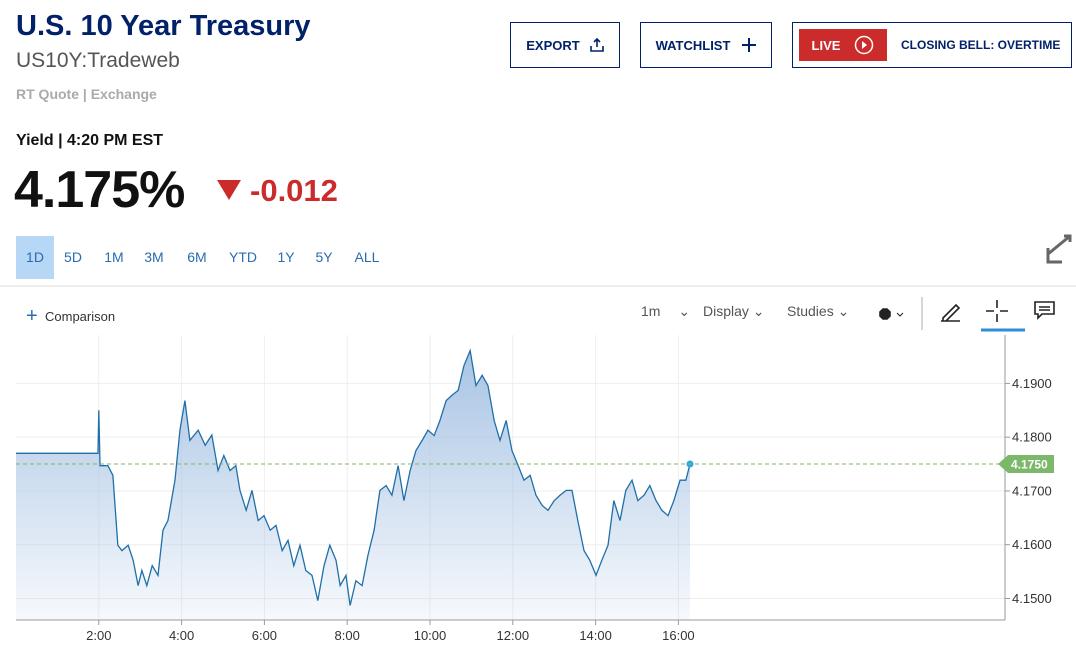  I want to click on plus-sign: +, so click(32, 316).